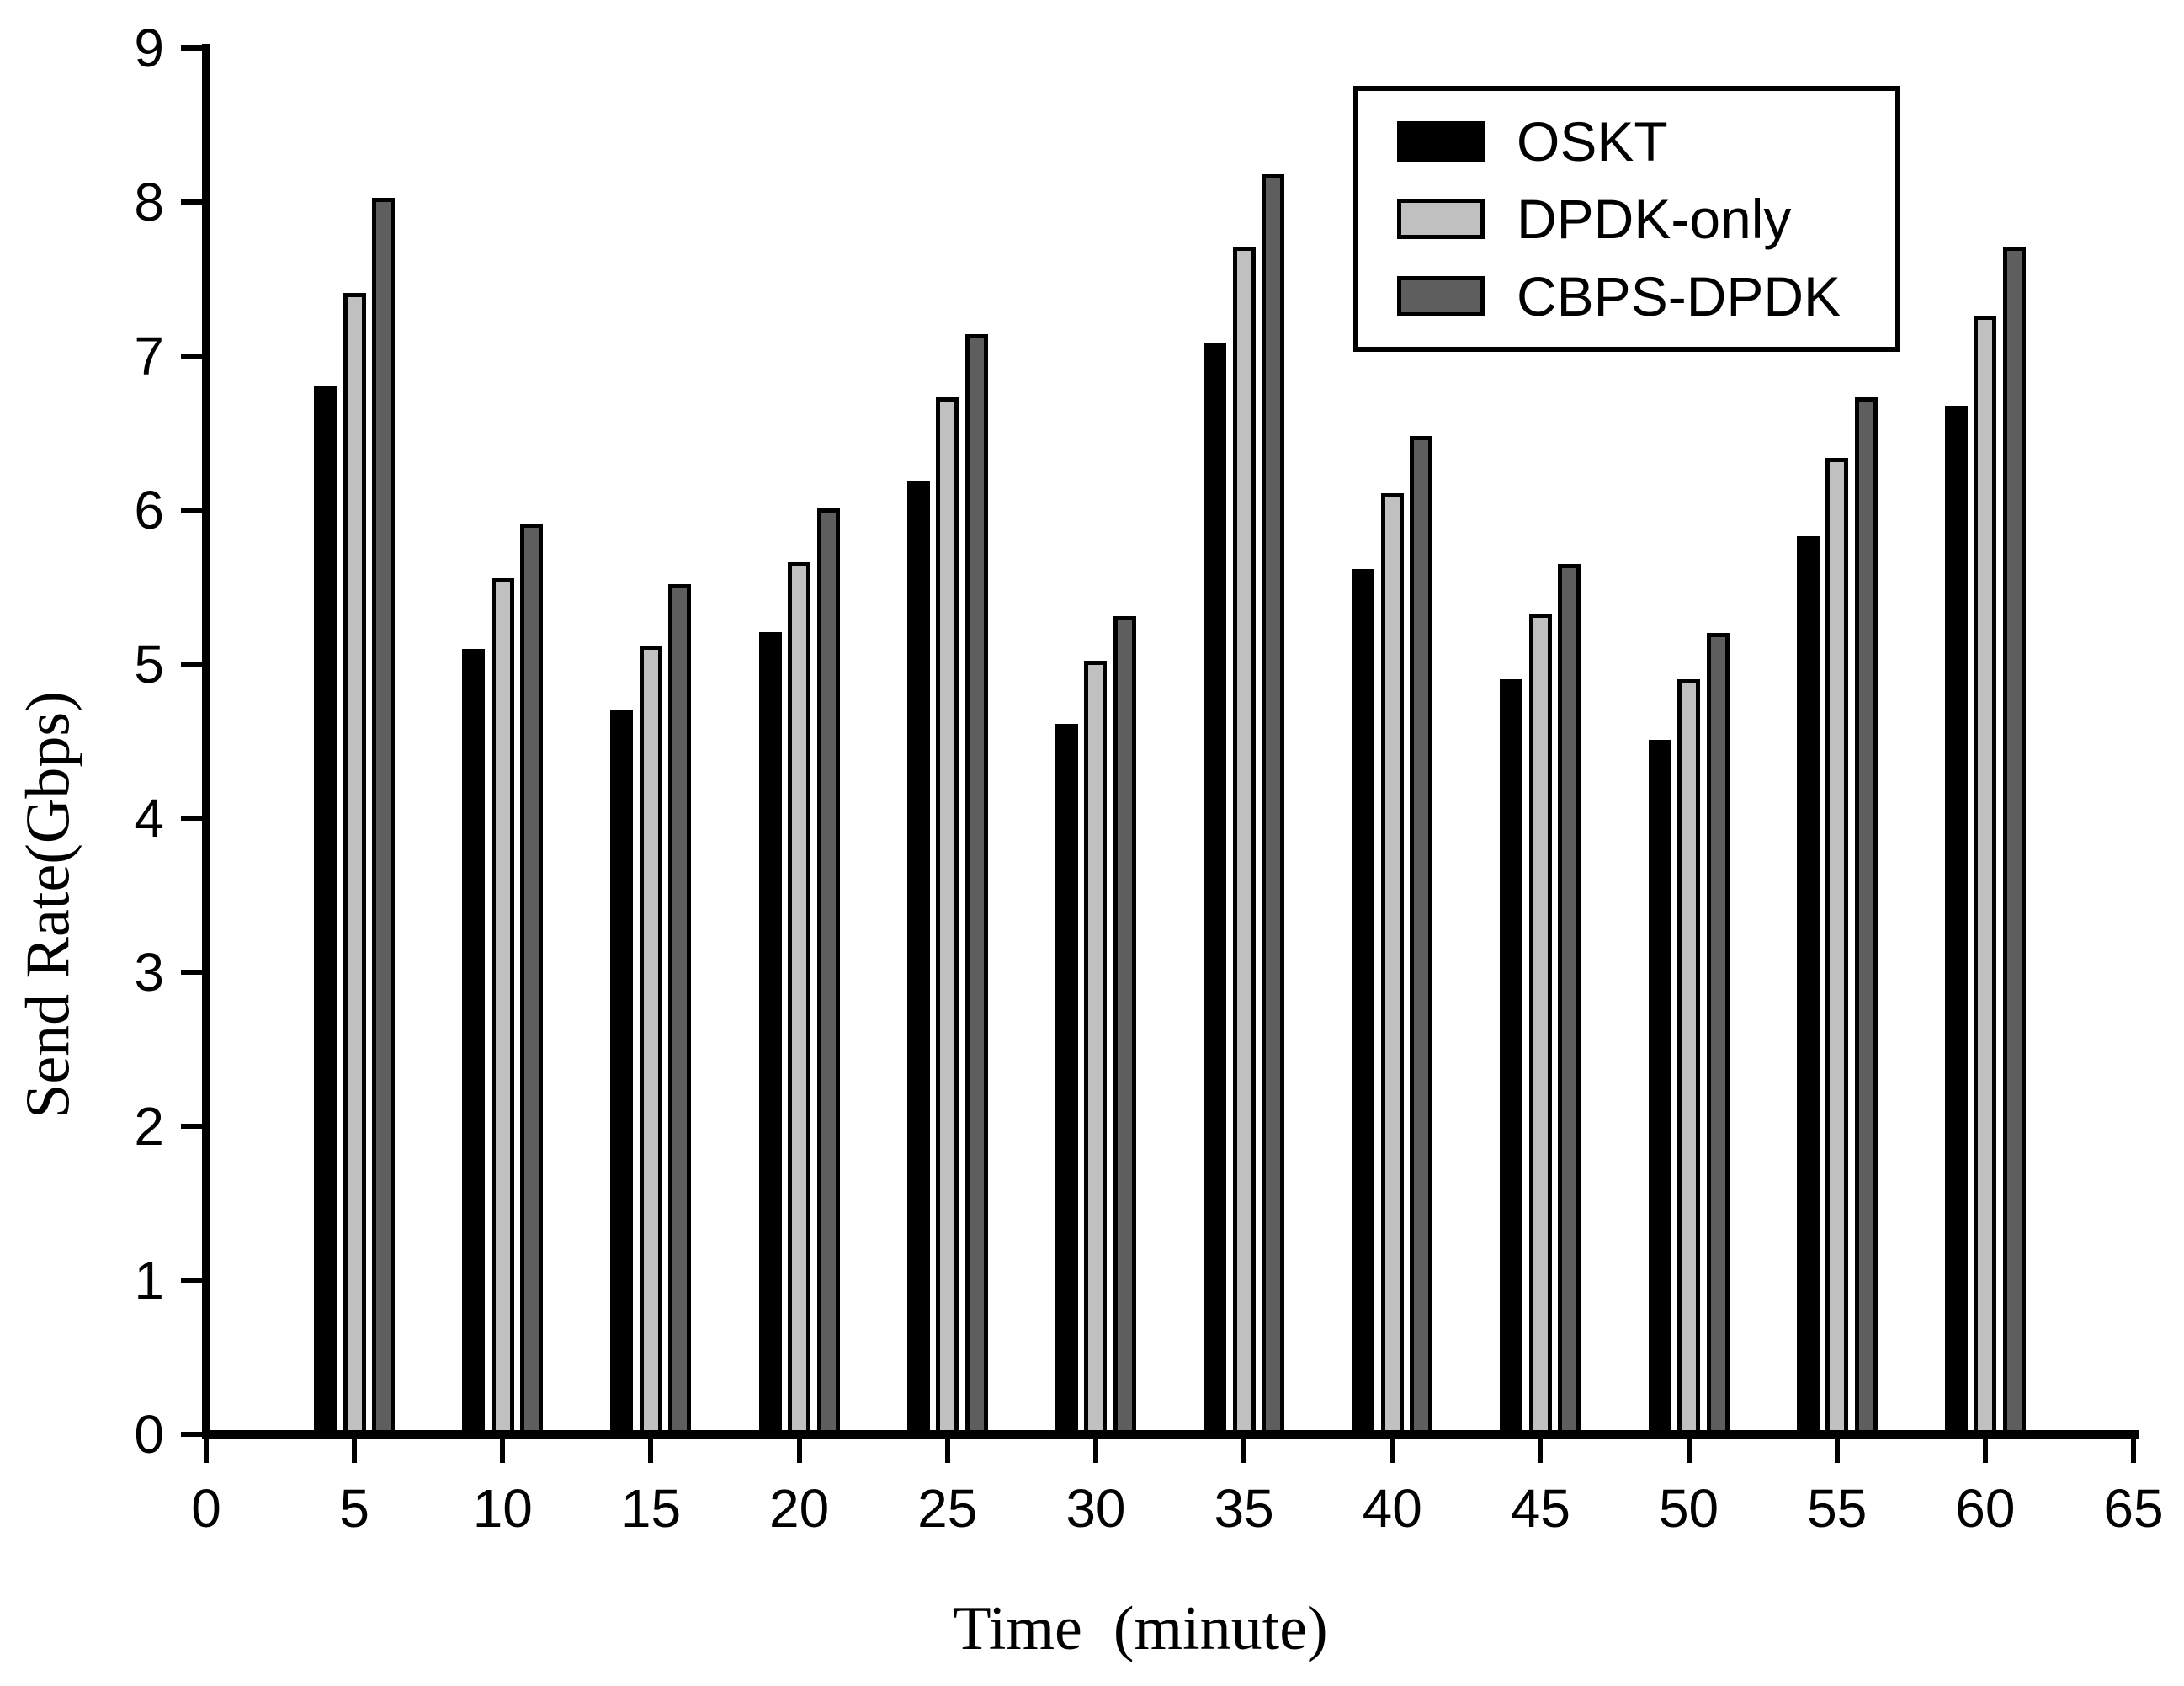 This screenshot has width=2184, height=1686. I want to click on y-tick-label: 0, so click(149, 1434).